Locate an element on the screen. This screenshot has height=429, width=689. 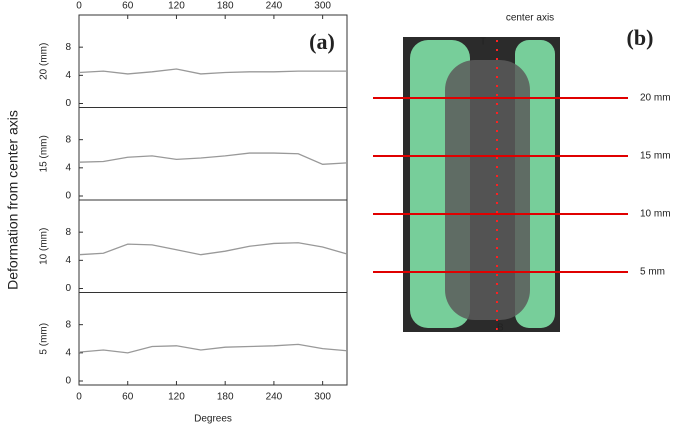
level-label: 20 mm is located at coordinates (655, 98).